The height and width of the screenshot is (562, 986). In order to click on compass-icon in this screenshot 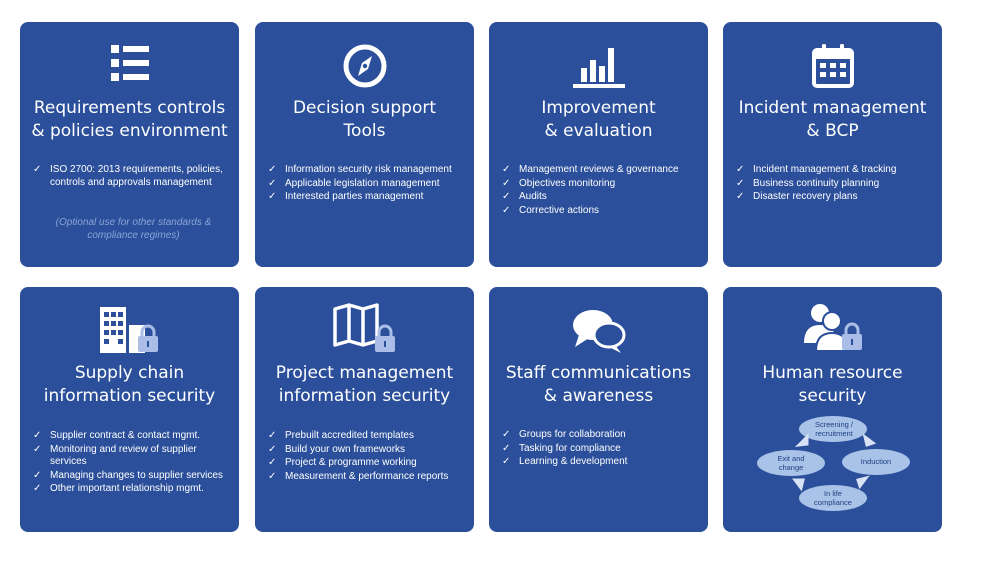, I will do `click(364, 66)`.